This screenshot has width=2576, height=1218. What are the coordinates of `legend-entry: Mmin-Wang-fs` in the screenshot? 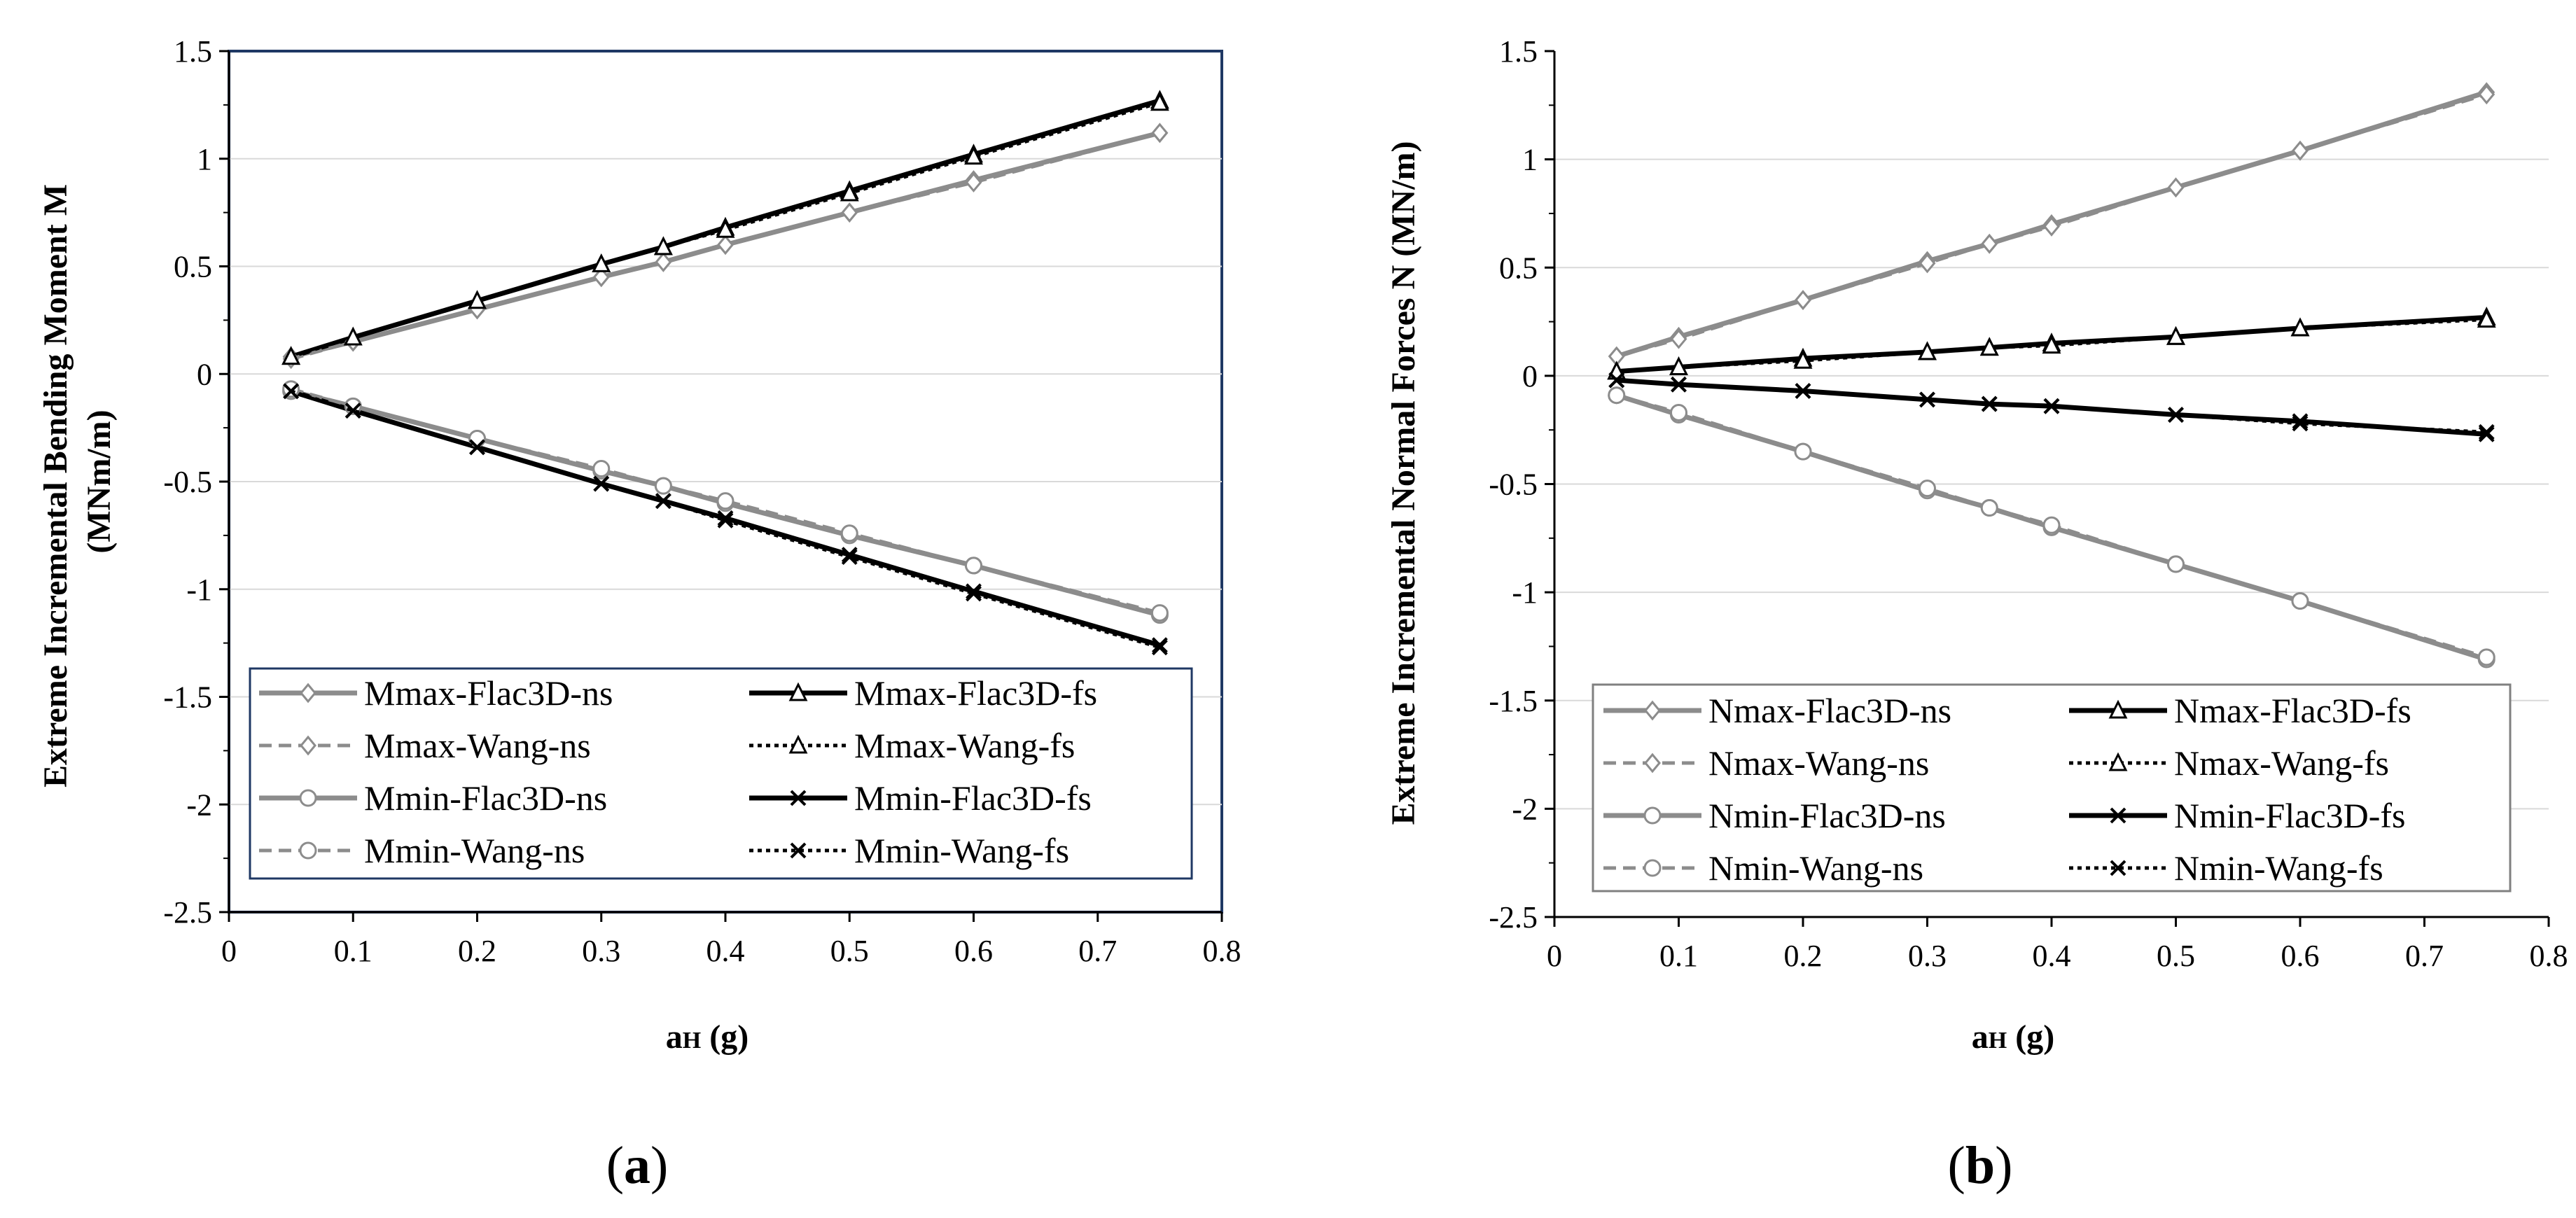 It's located at (909, 850).